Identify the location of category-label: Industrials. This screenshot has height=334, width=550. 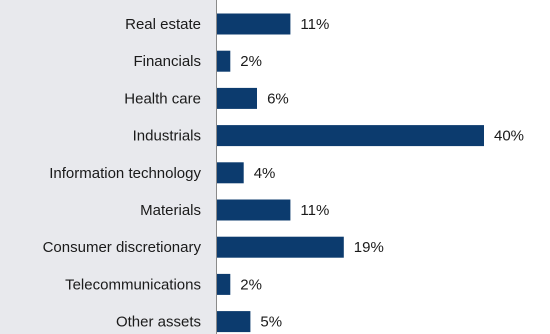
(167, 136).